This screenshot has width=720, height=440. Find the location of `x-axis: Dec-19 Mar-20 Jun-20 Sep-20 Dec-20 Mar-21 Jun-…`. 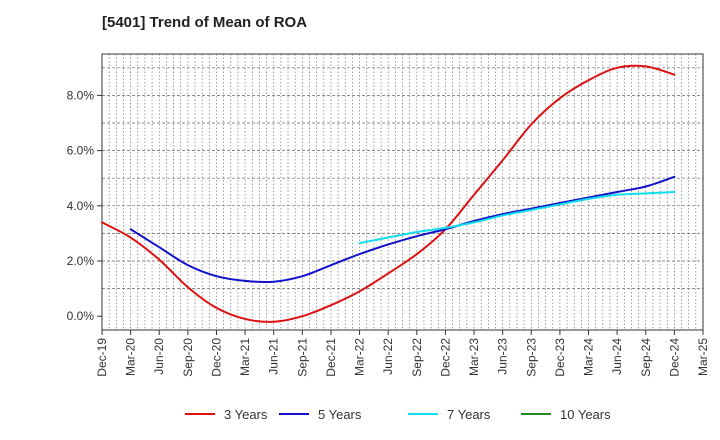

x-axis: Dec-19 Mar-20 Jun-20 Sep-20 Dec-20 Mar-21 Jun-… is located at coordinates (402, 353).